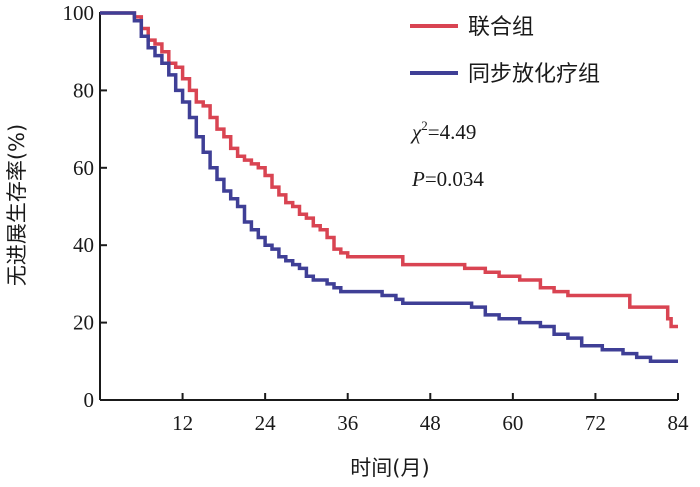 The width and height of the screenshot is (700, 487). What do you see at coordinates (679, 423) in the screenshot?
I see `x-tick-label: 84` at bounding box center [679, 423].